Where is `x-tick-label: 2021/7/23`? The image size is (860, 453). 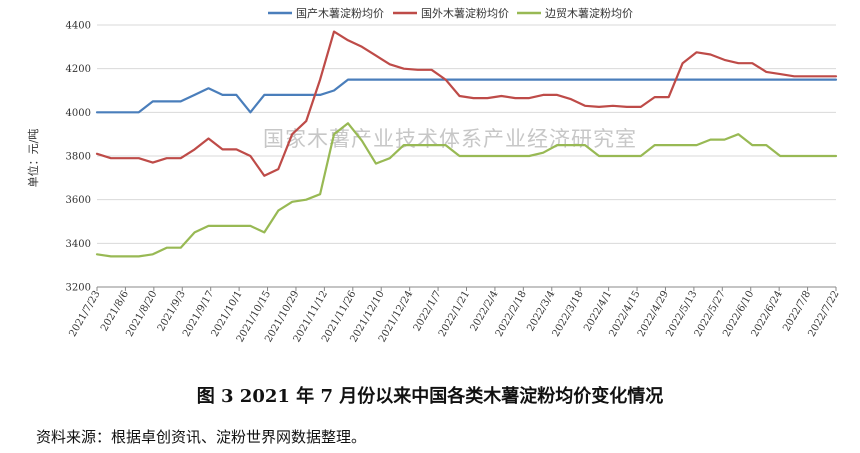
x-tick-label: 2021/7/23 is located at coordinates (84, 314).